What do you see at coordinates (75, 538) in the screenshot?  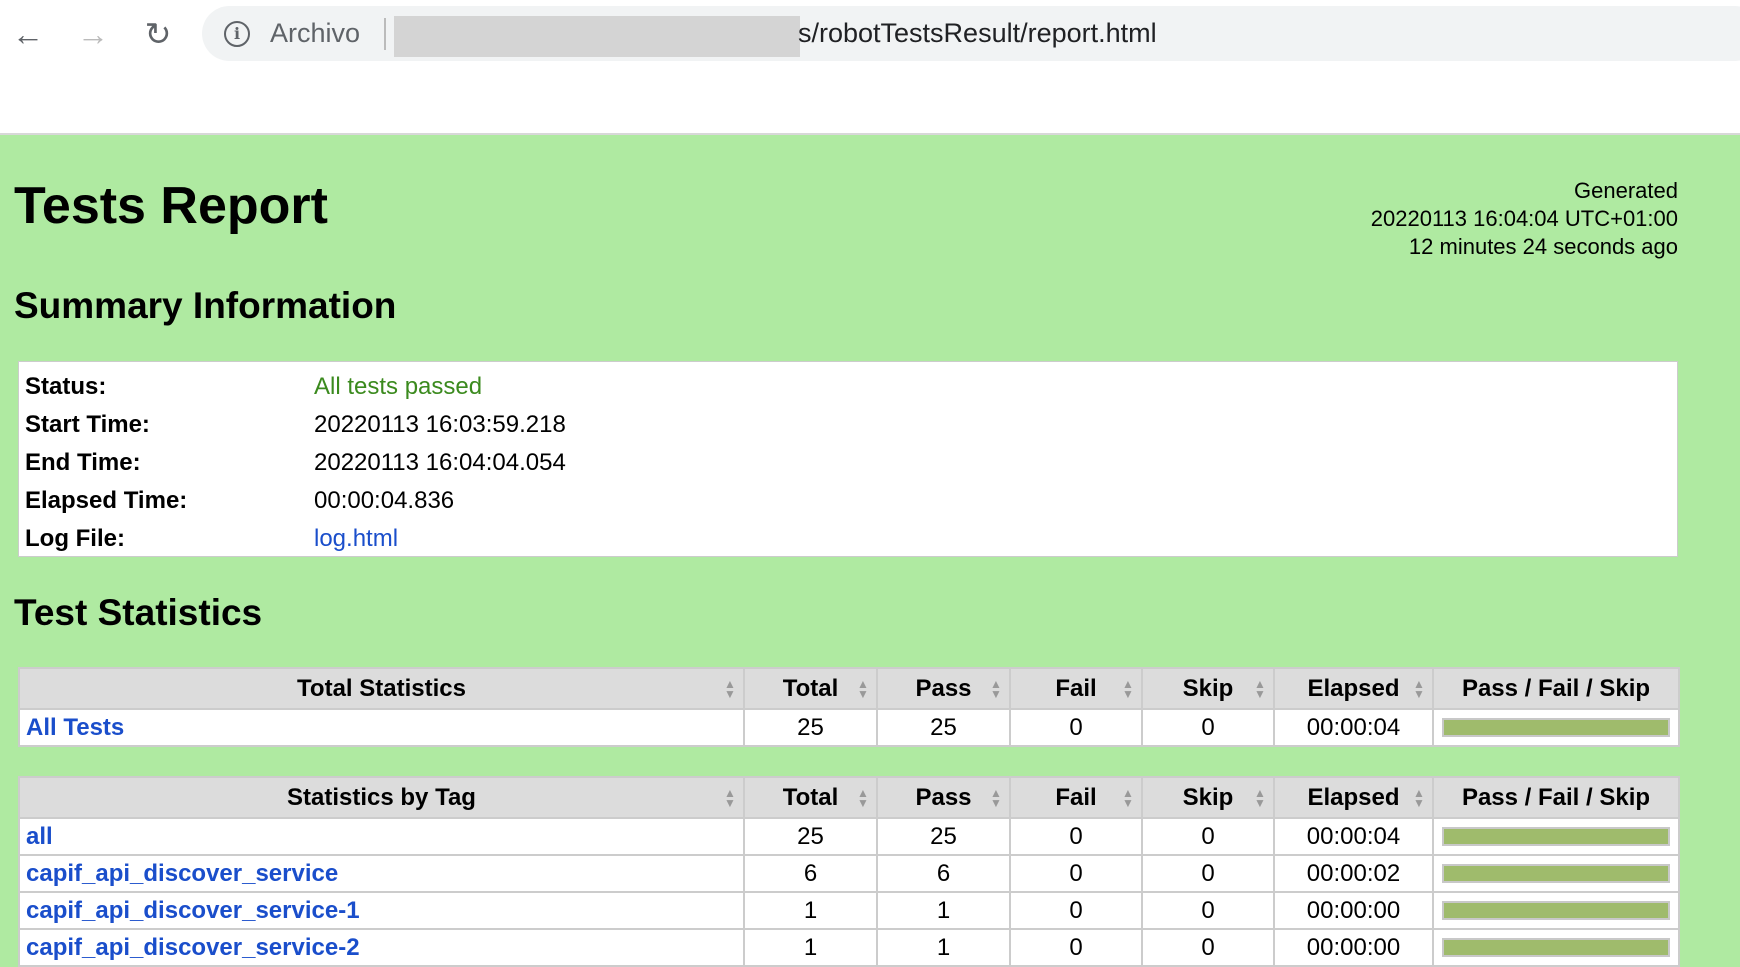 I see `summary-key: Log File:` at bounding box center [75, 538].